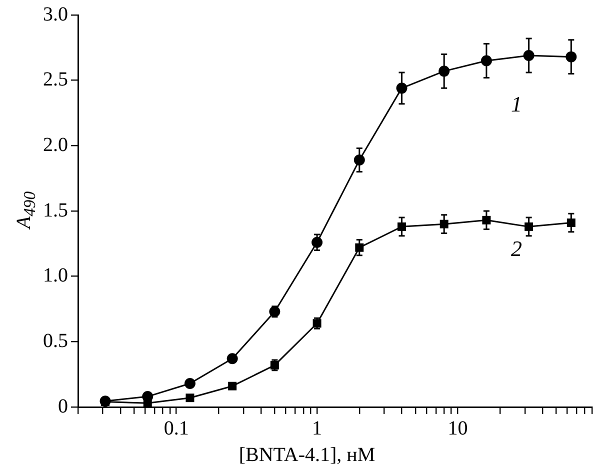  Describe the element at coordinates (55, 79) in the screenshot. I see `y-tick-label: 2.5` at that location.